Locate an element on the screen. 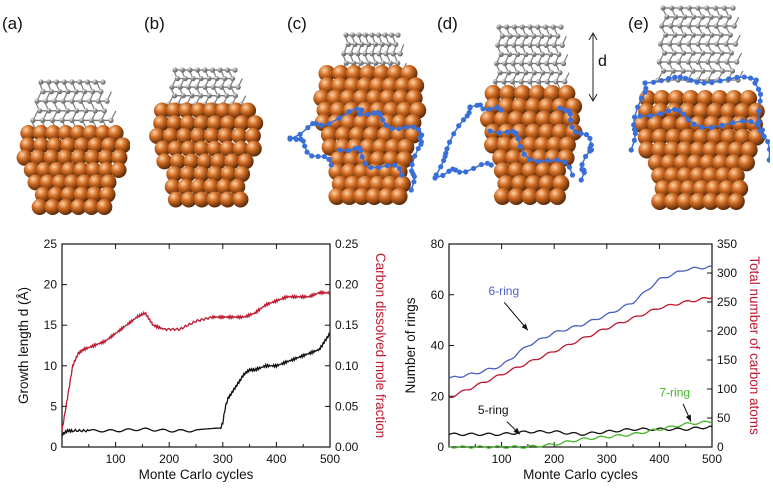 Image resolution: width=773 pixels, height=496 pixels. nanotube-render-b is located at coordinates (206, 137).